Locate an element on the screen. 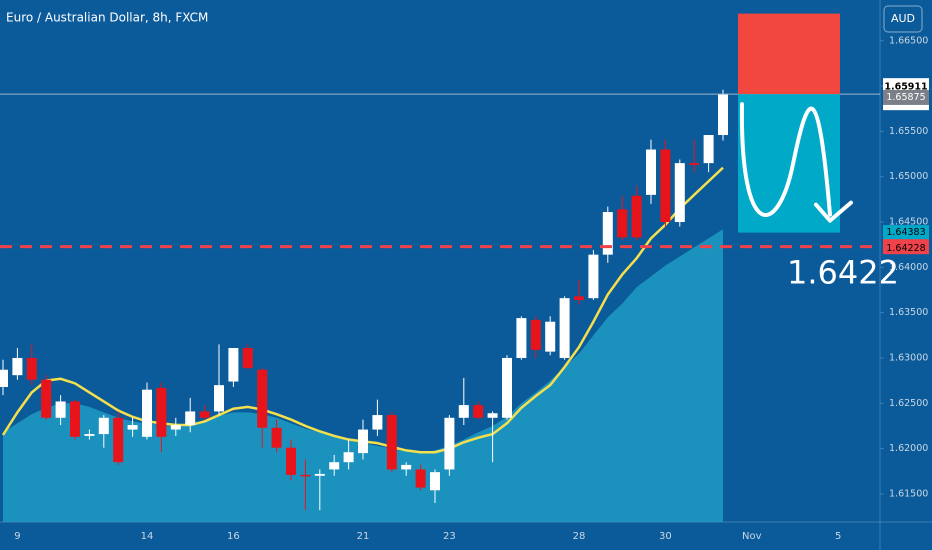 The height and width of the screenshot is (550, 932). support-price-label: 1.64228 is located at coordinates (905, 248).